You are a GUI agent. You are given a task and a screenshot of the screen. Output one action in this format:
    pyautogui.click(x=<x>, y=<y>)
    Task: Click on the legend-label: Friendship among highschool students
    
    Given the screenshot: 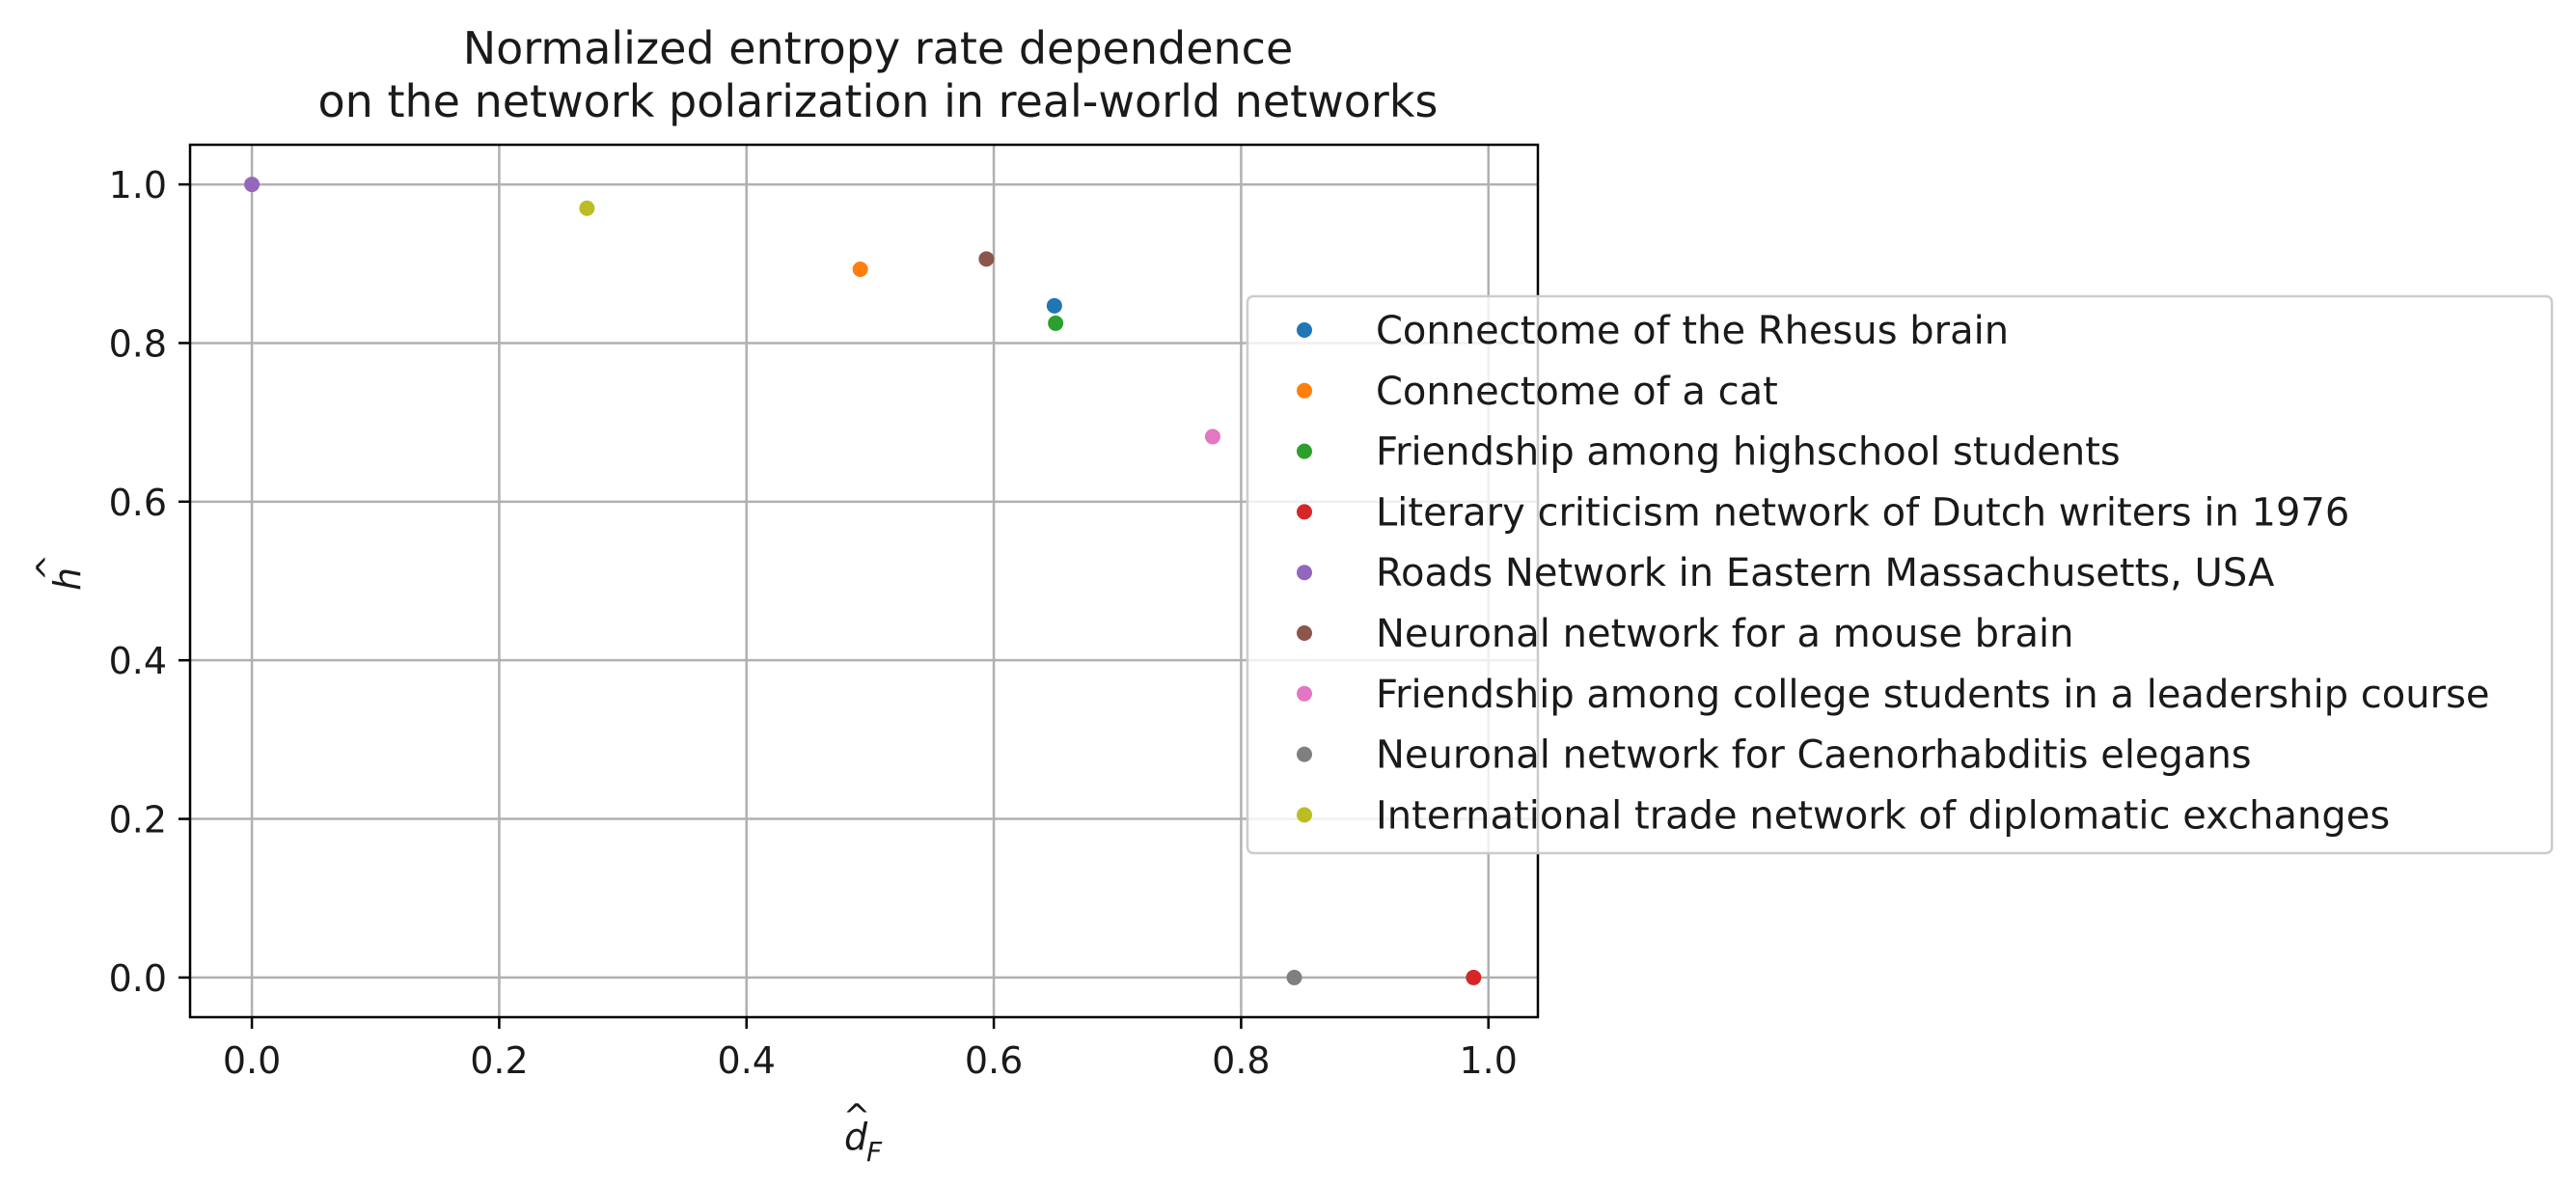 What is the action you would take?
    pyautogui.click(x=1748, y=452)
    